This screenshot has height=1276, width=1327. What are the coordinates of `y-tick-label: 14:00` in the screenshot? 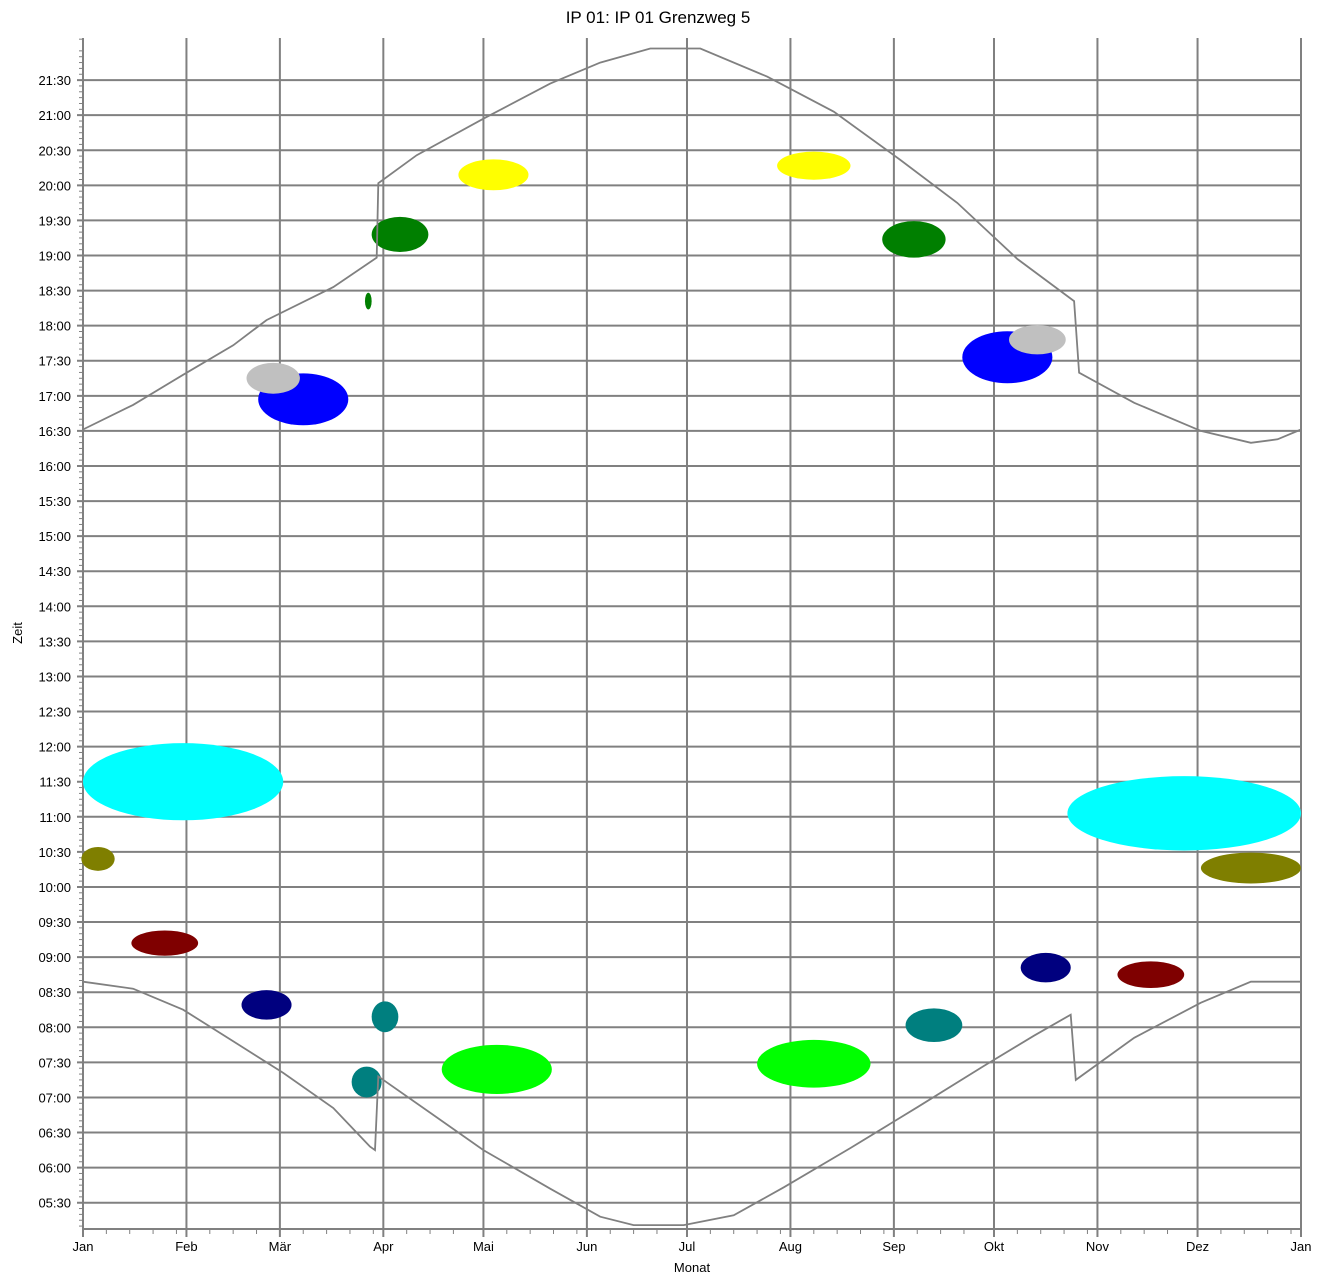 It's located at (54, 606).